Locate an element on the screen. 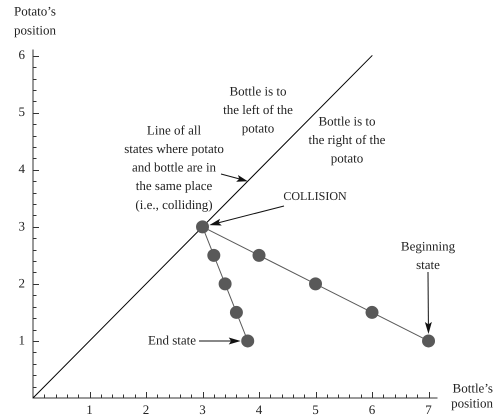 Image resolution: width=495 pixels, height=418 pixels. x-tick-label: 1 is located at coordinates (89, 410).